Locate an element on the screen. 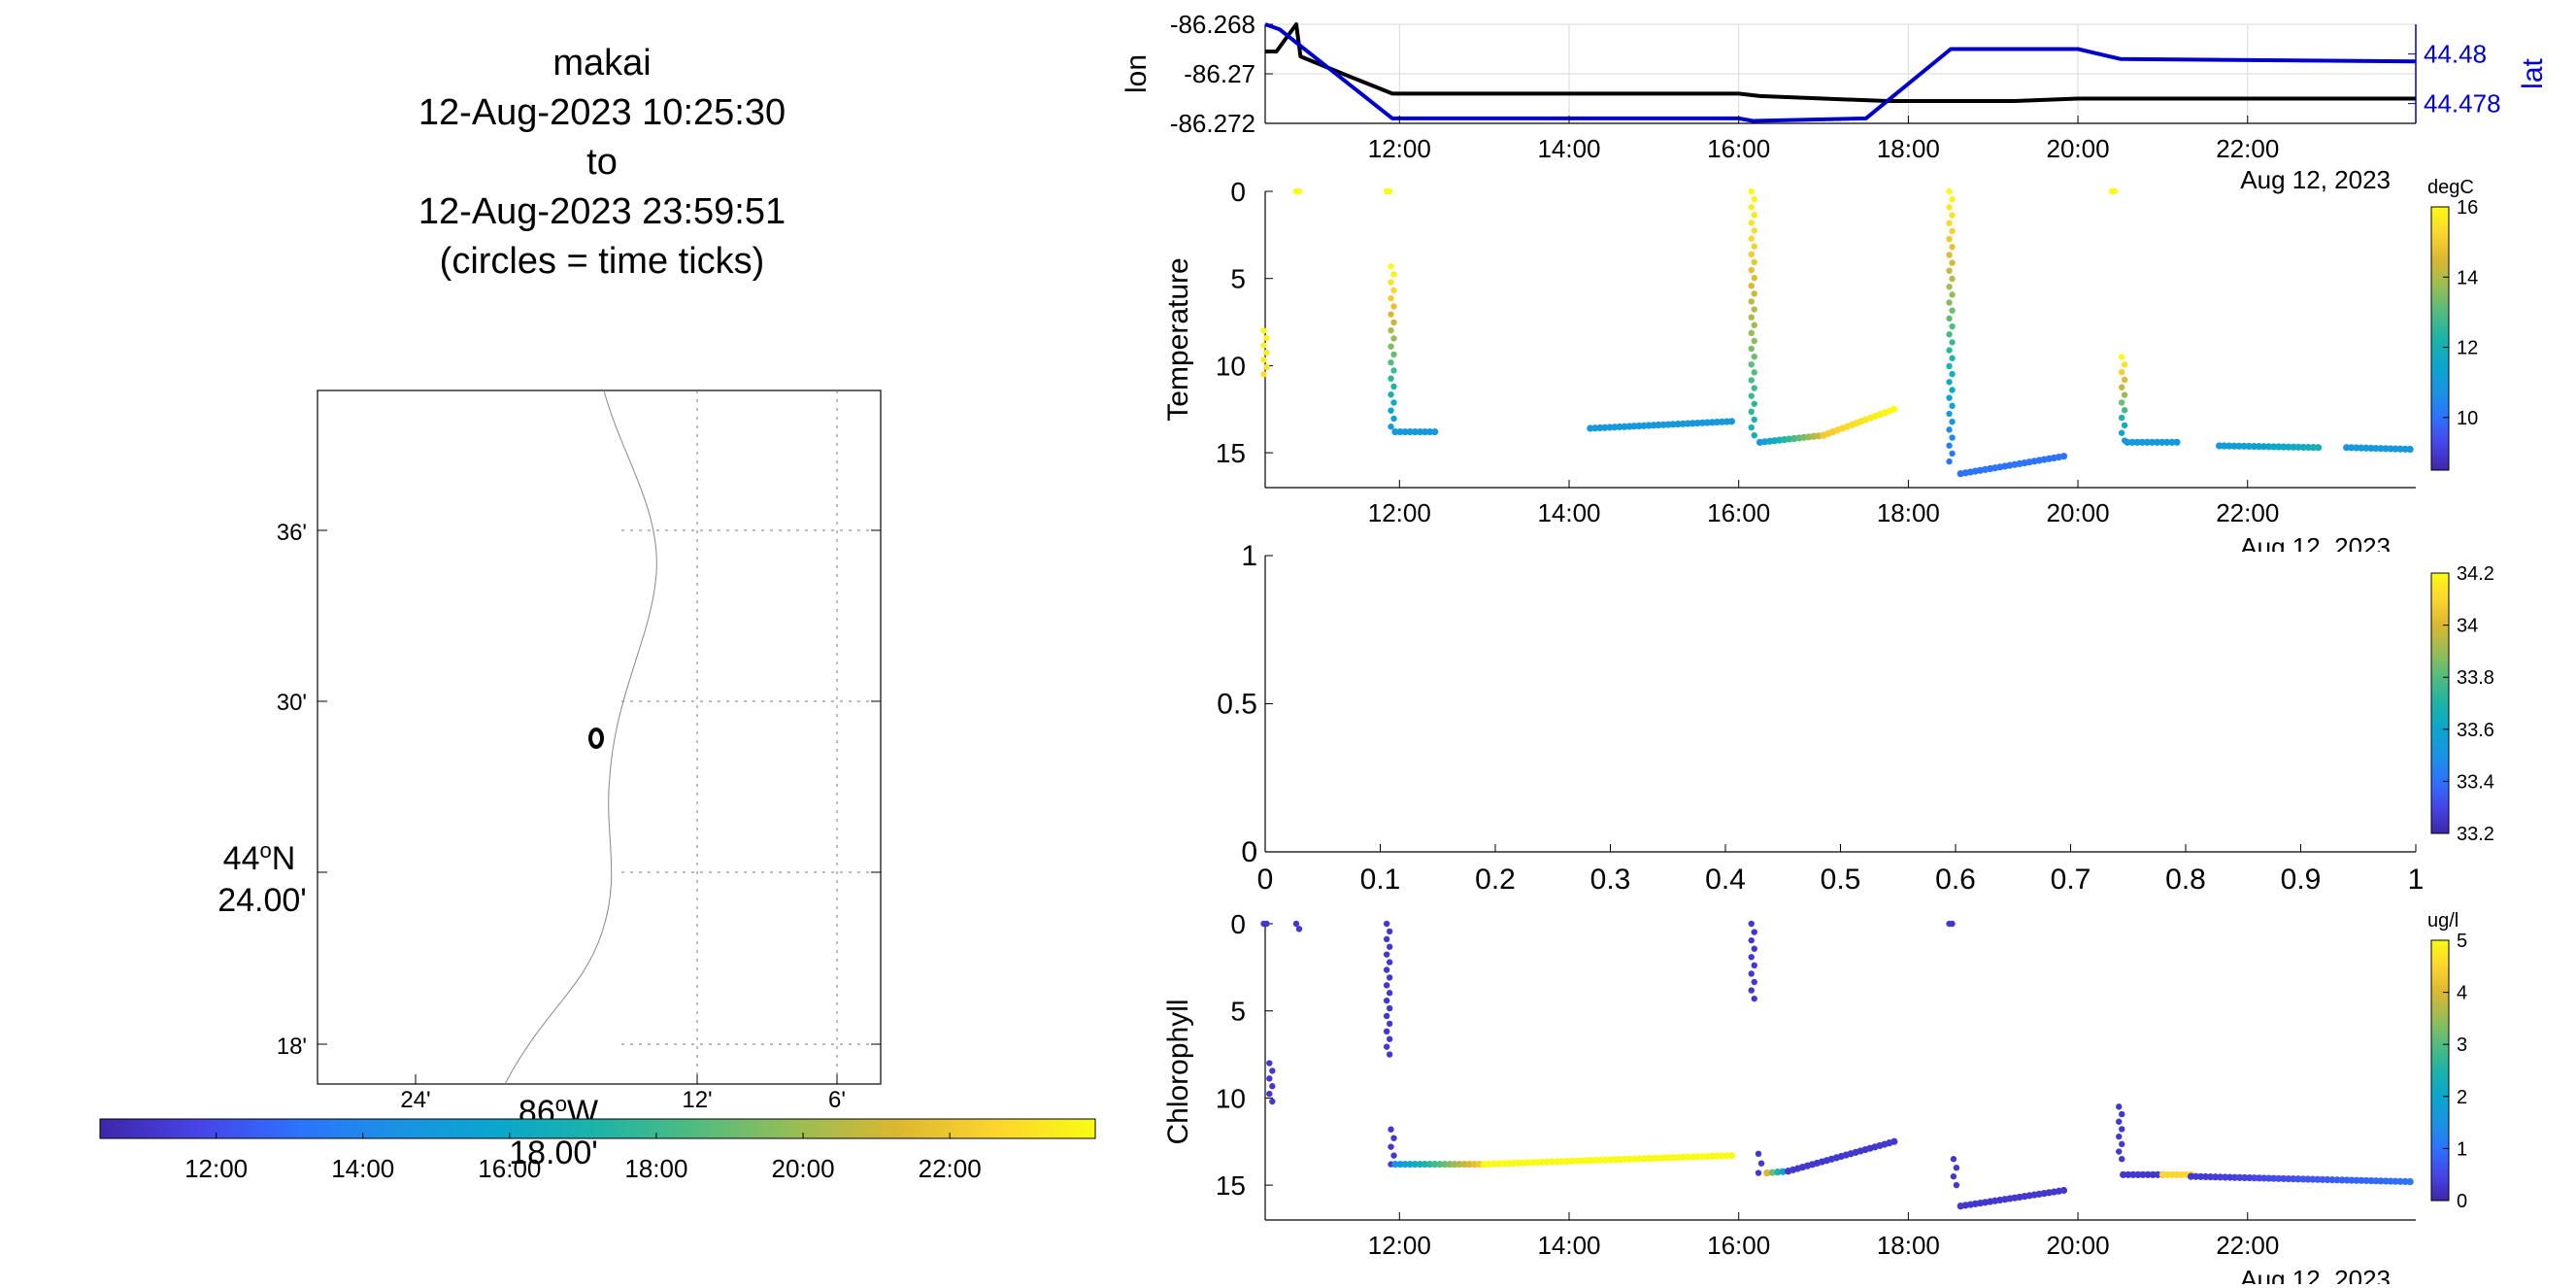 The width and height of the screenshot is (2576, 1288). time-colorbar-label: 22:00 is located at coordinates (951, 1168).